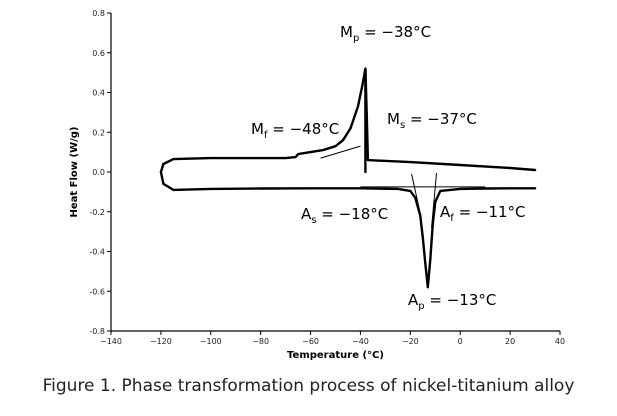 Image resolution: width=617 pixels, height=416 pixels. What do you see at coordinates (97, 291) in the screenshot?
I see `y-tick-label: -0.6` at bounding box center [97, 291].